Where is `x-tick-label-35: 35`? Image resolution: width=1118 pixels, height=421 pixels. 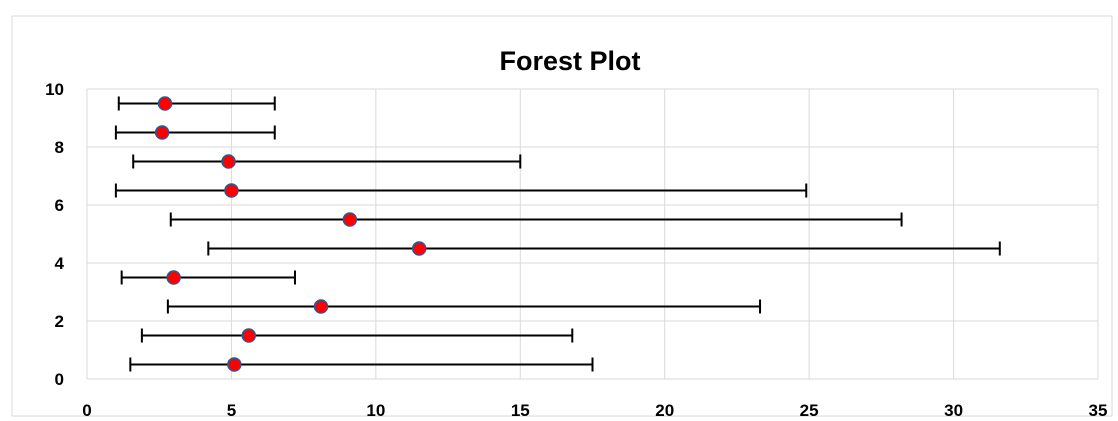
x-tick-label-35: 35 is located at coordinates (1098, 410).